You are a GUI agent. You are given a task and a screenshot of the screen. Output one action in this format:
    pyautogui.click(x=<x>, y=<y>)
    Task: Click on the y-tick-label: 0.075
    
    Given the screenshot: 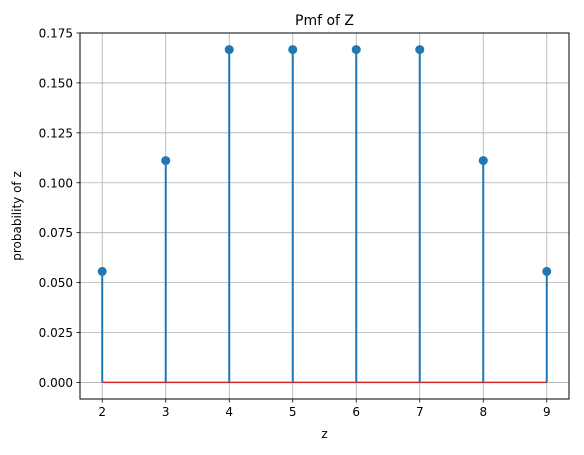 What is the action you would take?
    pyautogui.click(x=56, y=233)
    